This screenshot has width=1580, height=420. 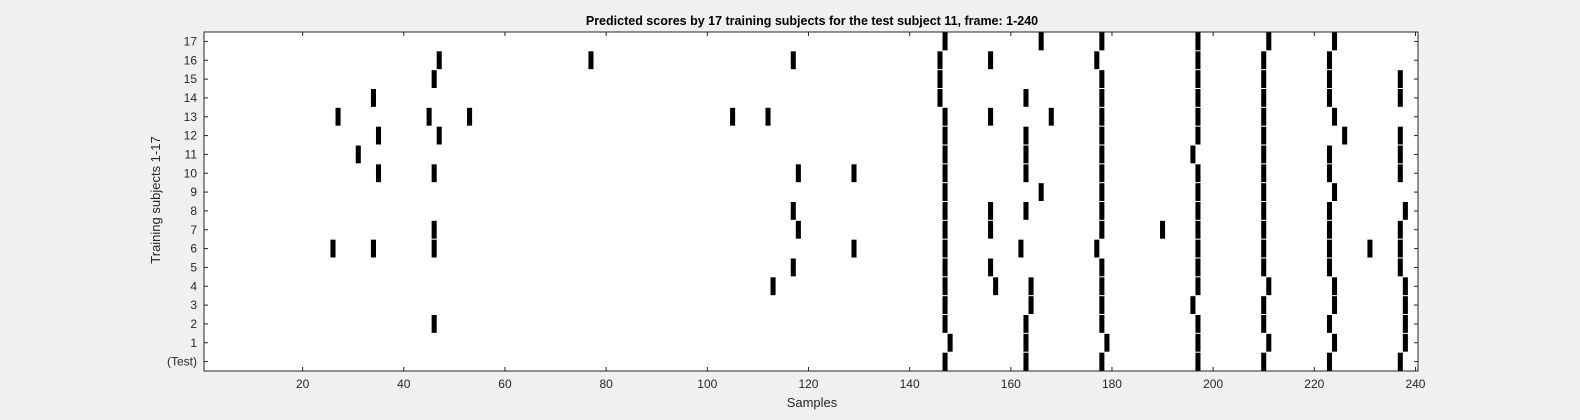 I want to click on y-tick-label: 10, so click(x=191, y=173).